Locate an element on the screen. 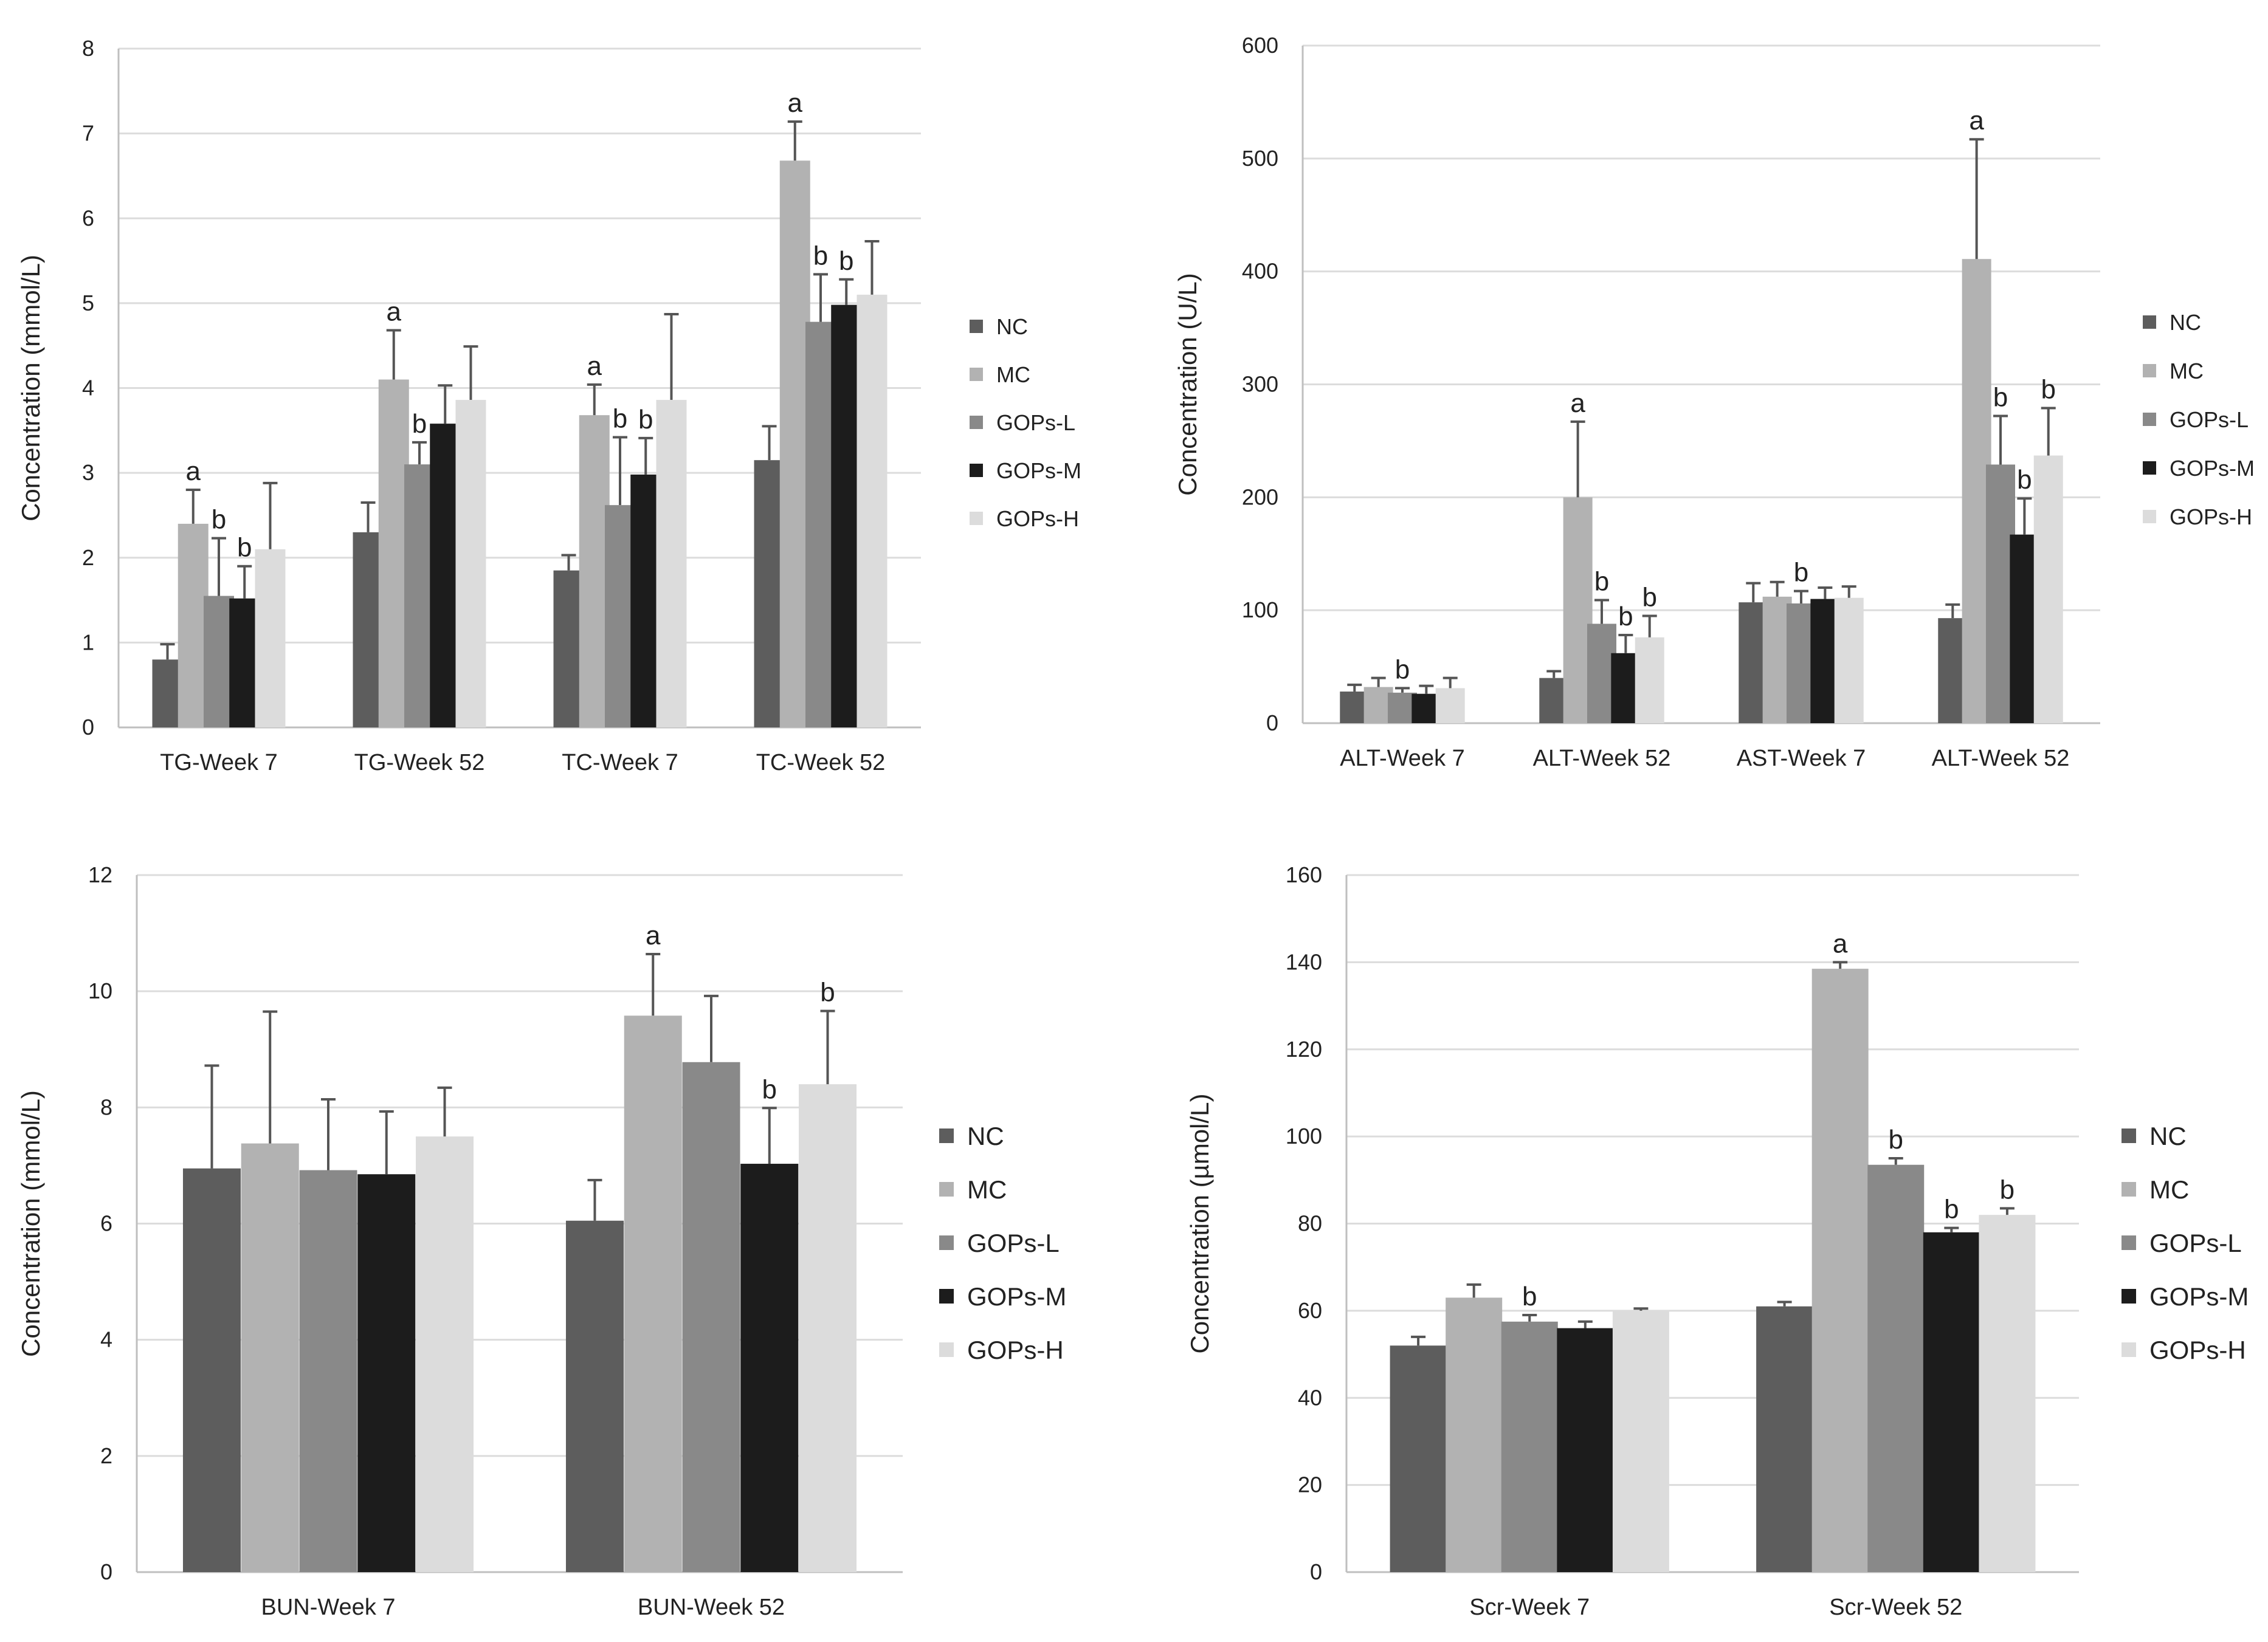 The height and width of the screenshot is (1642, 2268). x-category-label: BUN-Week 7 is located at coordinates (328, 1608).